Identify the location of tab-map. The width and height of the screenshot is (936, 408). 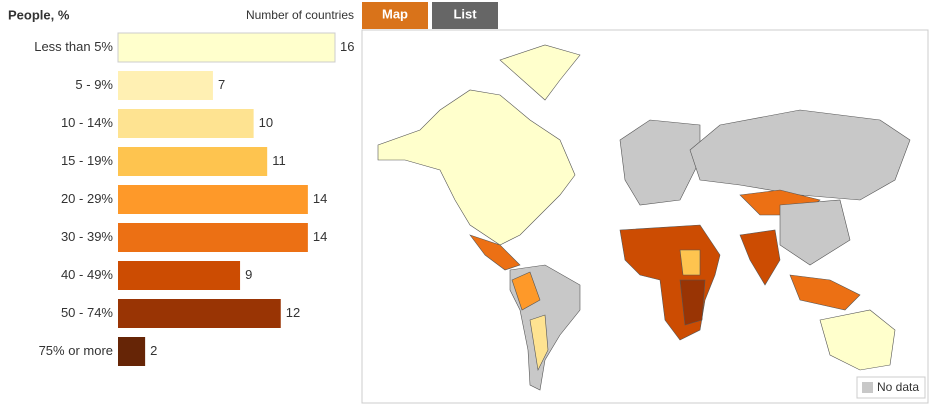
(395, 15).